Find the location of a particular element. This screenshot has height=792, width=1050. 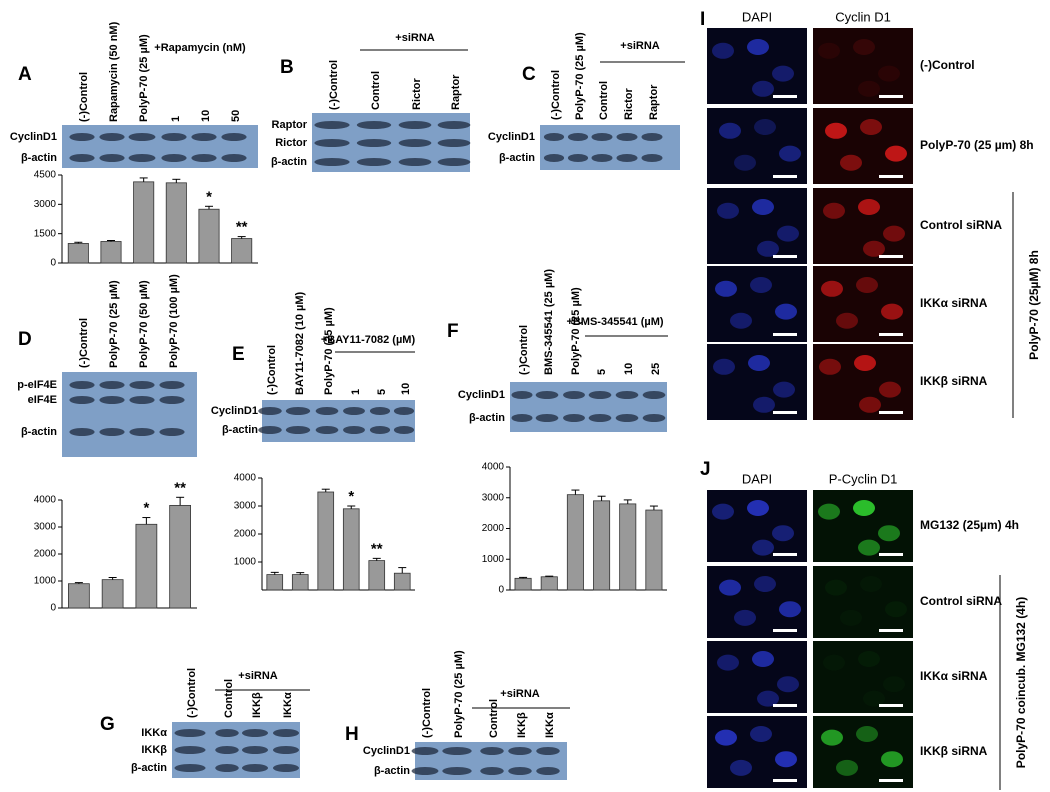

group-label: +siRNA is located at coordinates (519, 694).